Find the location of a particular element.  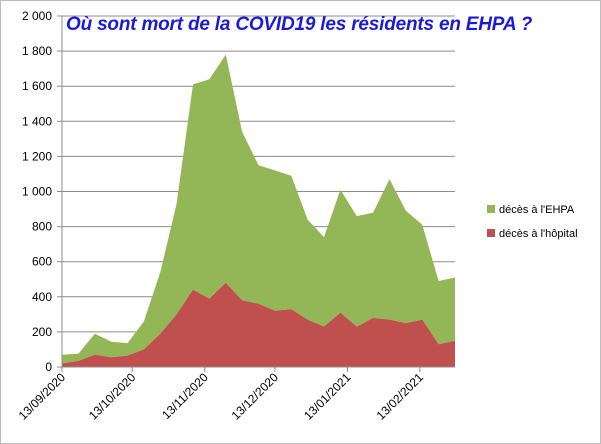

y-tick-label: 1 600 is located at coordinates (37, 86).